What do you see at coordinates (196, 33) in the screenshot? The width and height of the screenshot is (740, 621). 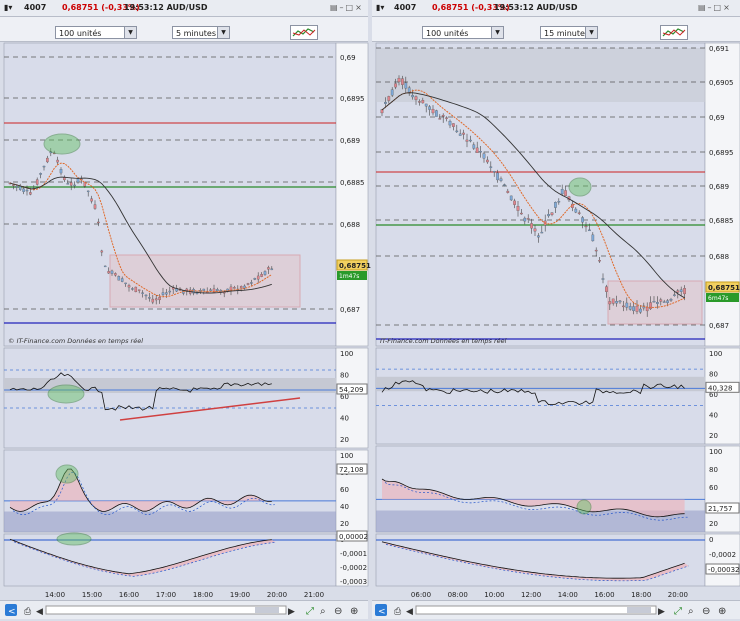 I see `left-timeframe-value: 5 minutes` at bounding box center [196, 33].